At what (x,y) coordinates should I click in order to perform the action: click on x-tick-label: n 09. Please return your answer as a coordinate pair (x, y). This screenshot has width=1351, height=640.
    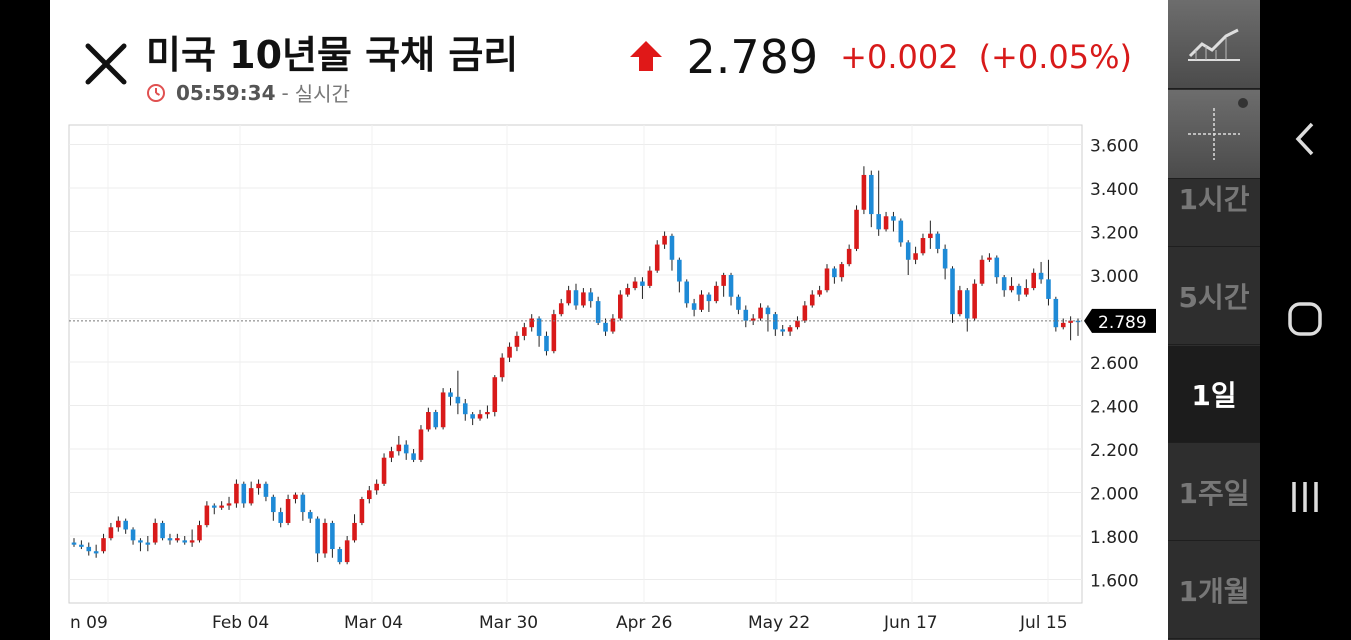
    Looking at the image, I should click on (89, 623).